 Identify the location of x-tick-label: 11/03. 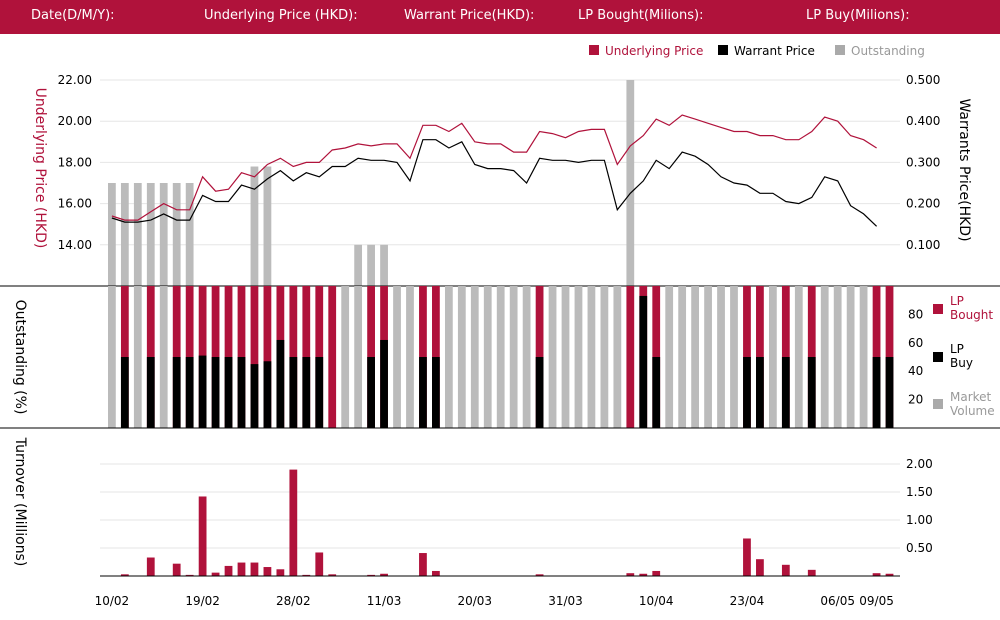
(384, 601).